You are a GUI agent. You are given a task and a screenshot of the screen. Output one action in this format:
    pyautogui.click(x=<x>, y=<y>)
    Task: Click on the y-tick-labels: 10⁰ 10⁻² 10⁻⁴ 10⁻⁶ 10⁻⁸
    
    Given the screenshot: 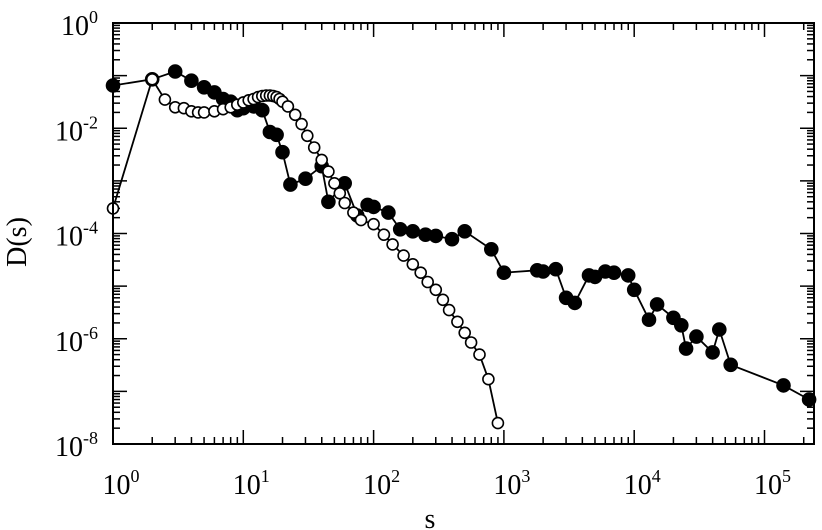 What is the action you would take?
    pyautogui.click(x=76, y=235)
    